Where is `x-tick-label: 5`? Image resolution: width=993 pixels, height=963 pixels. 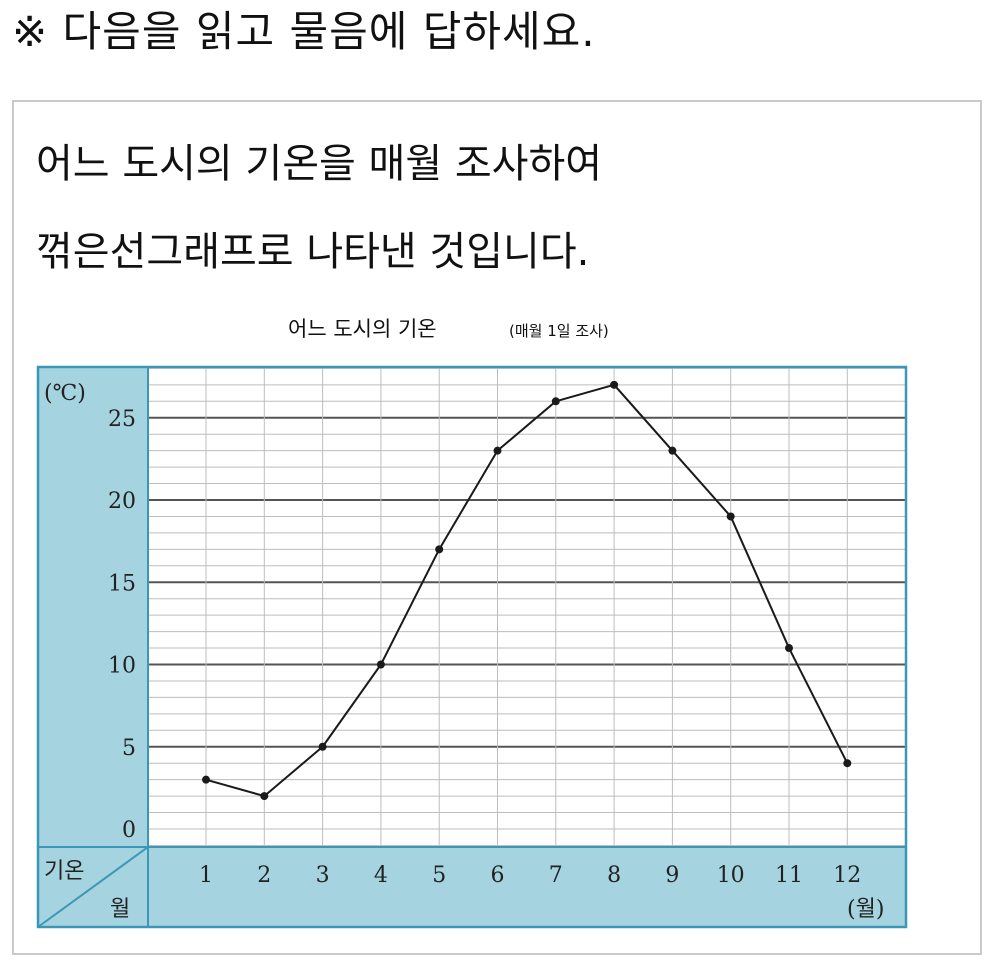
x-tick-label: 5 is located at coordinates (439, 875).